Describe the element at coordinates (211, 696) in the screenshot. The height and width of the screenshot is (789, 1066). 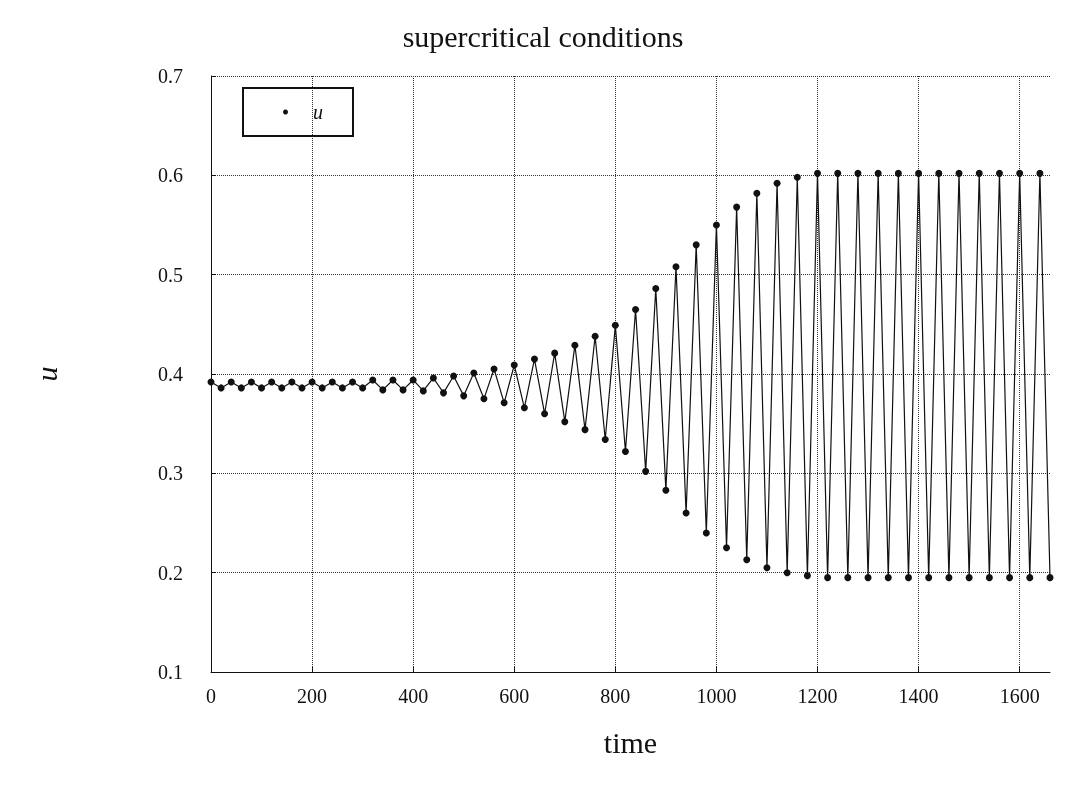
I see `x-tick-label: 0` at that location.